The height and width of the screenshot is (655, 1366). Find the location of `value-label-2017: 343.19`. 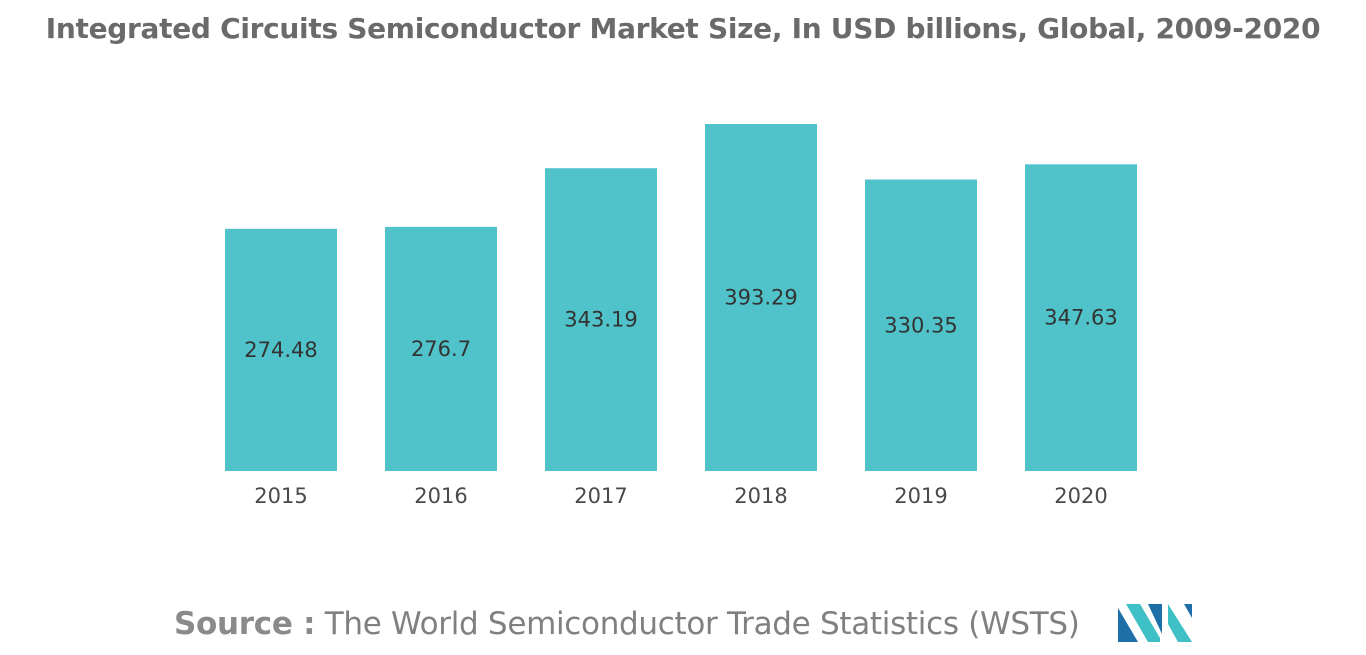

value-label-2017: 343.19 is located at coordinates (600, 320).